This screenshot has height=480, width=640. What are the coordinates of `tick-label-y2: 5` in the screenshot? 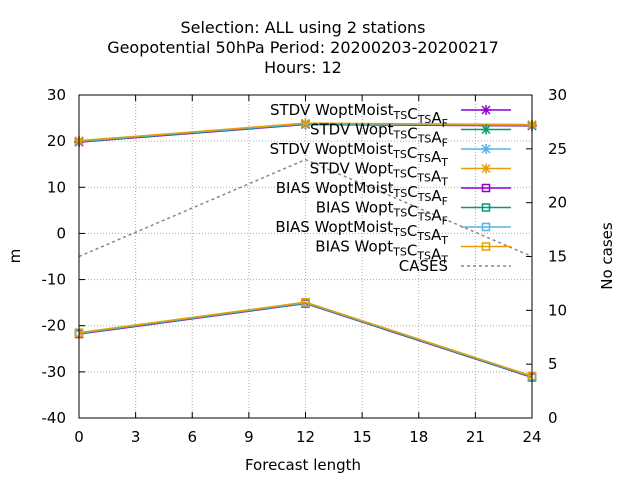 It's located at (553, 364).